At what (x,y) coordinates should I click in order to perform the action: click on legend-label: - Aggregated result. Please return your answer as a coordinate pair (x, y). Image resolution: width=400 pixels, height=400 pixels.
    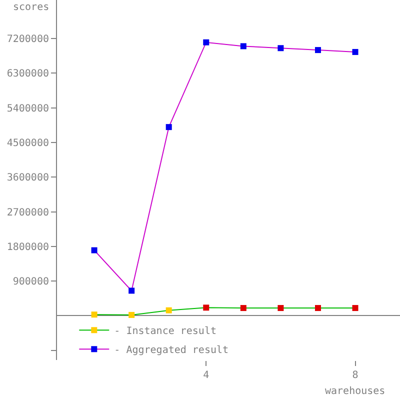
    Looking at the image, I should click on (171, 350).